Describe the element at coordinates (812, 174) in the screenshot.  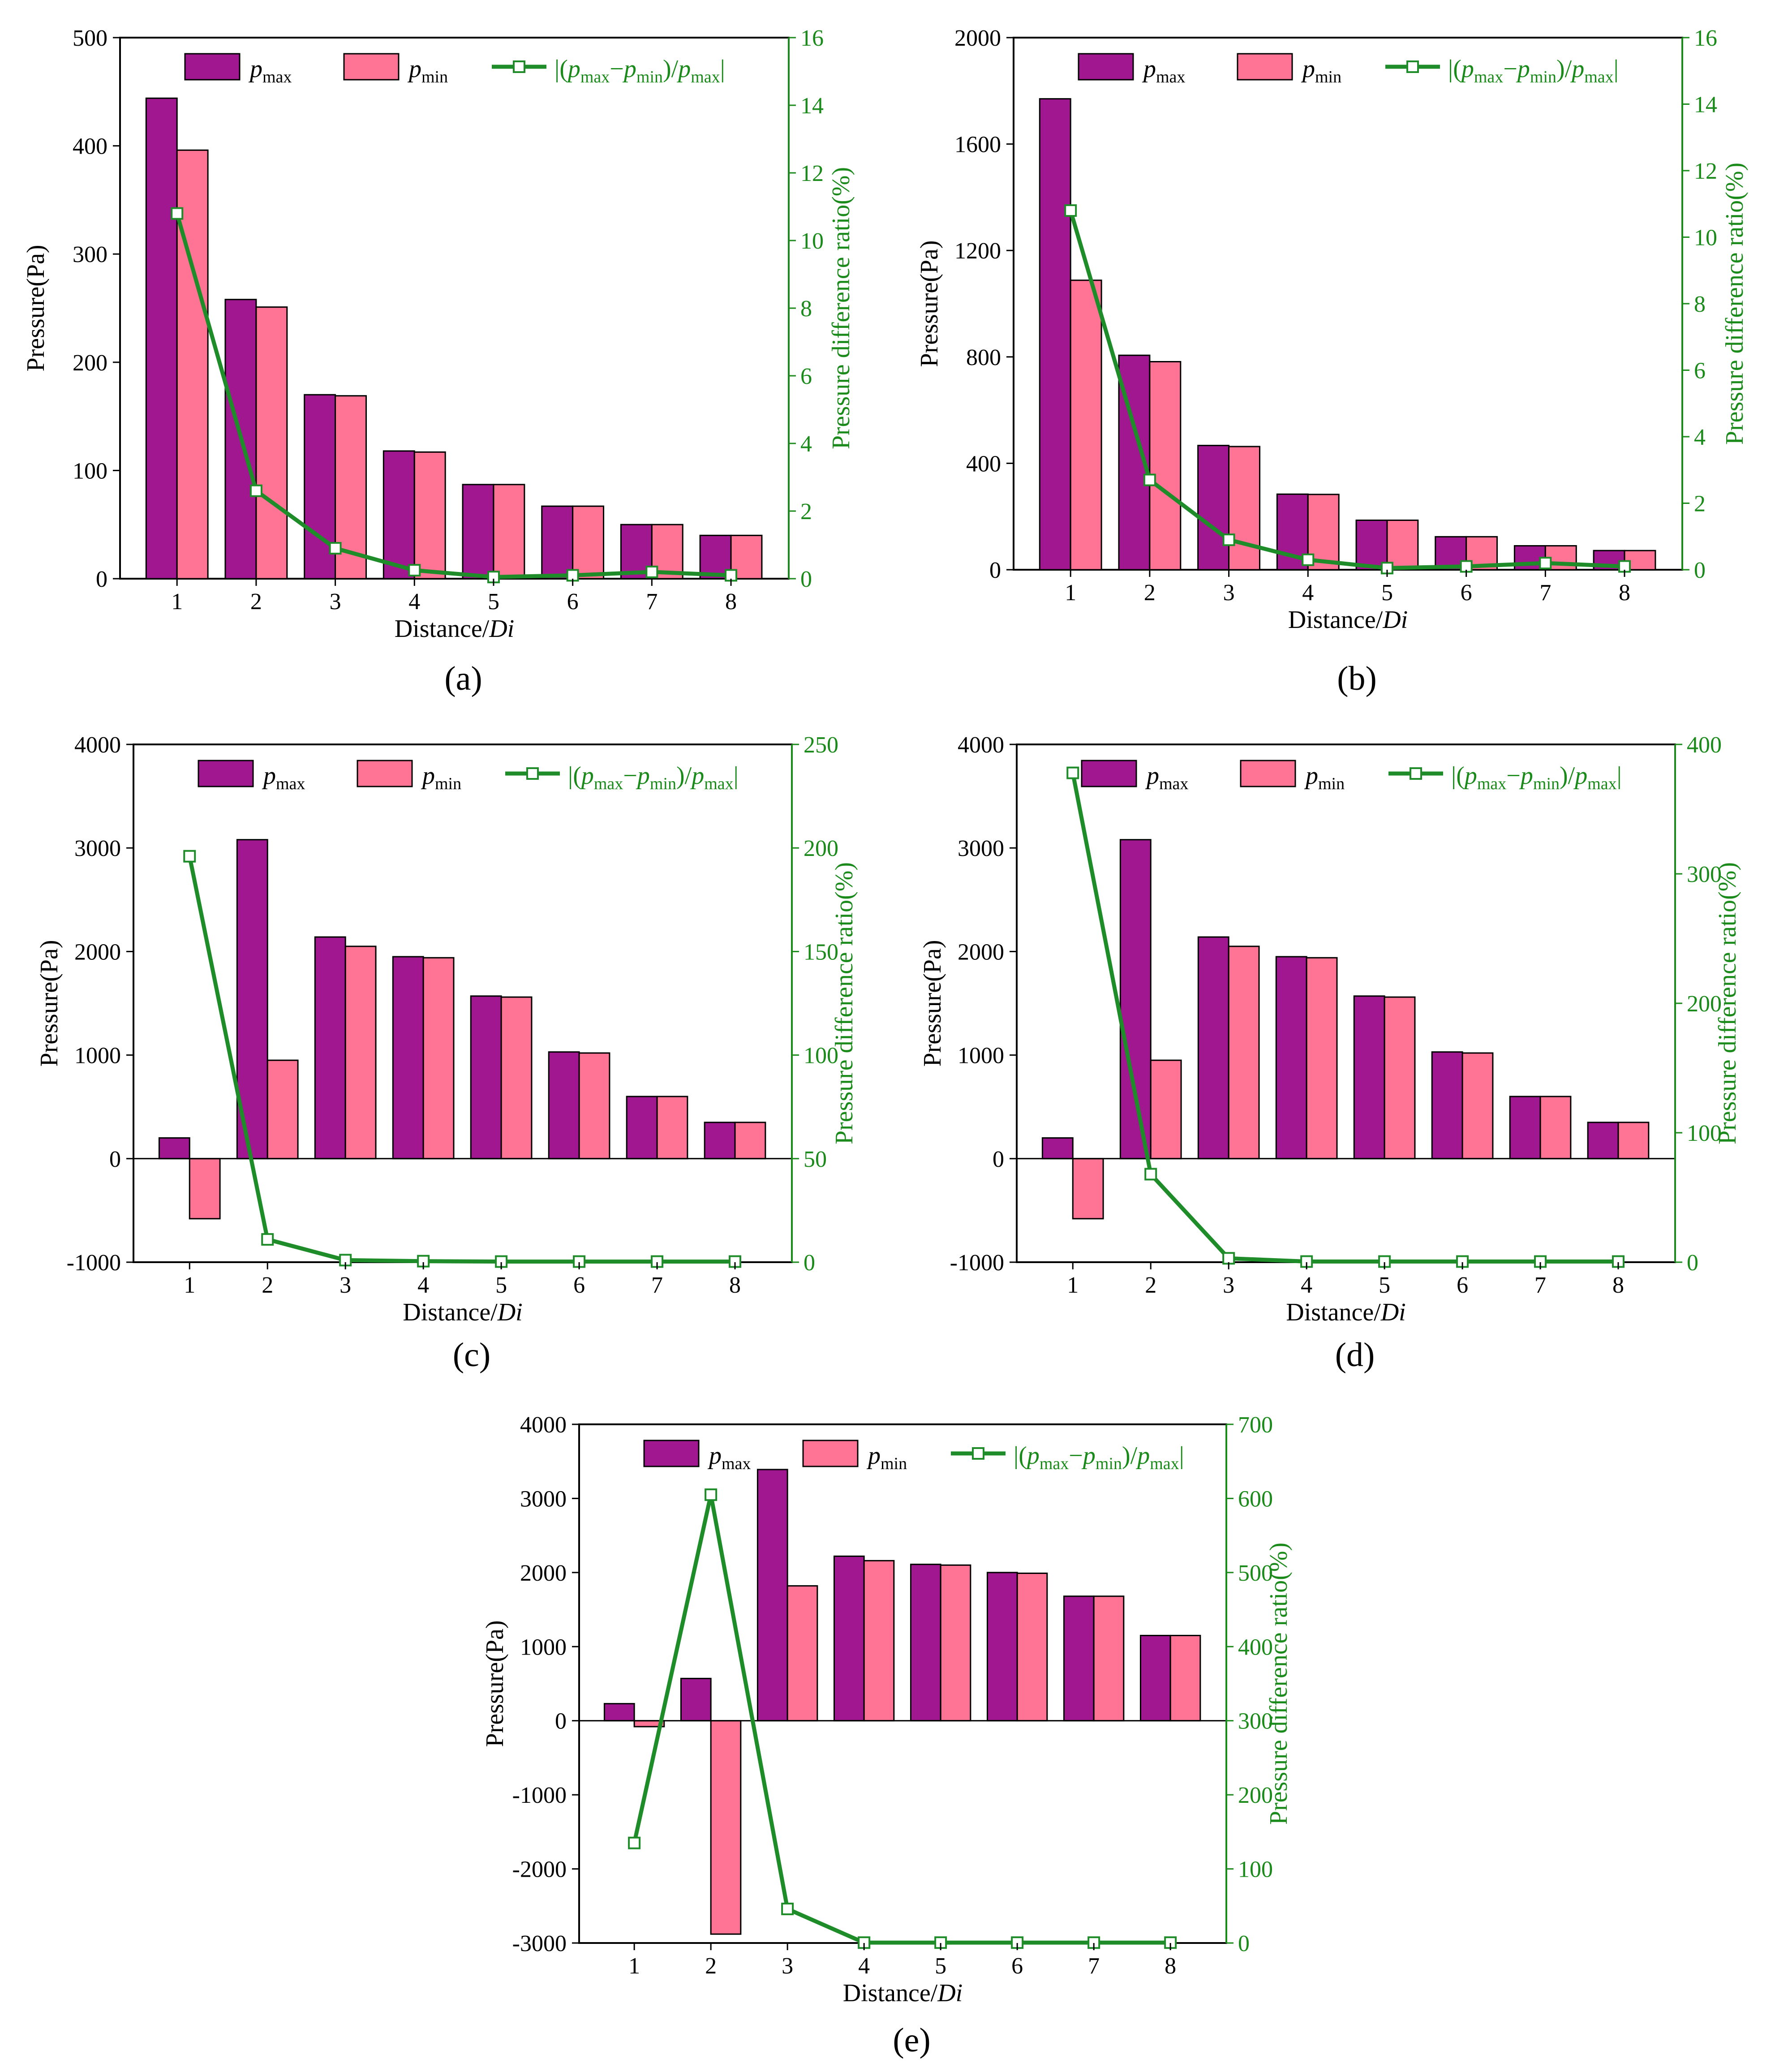
I see `y2-tick-label: 12` at that location.